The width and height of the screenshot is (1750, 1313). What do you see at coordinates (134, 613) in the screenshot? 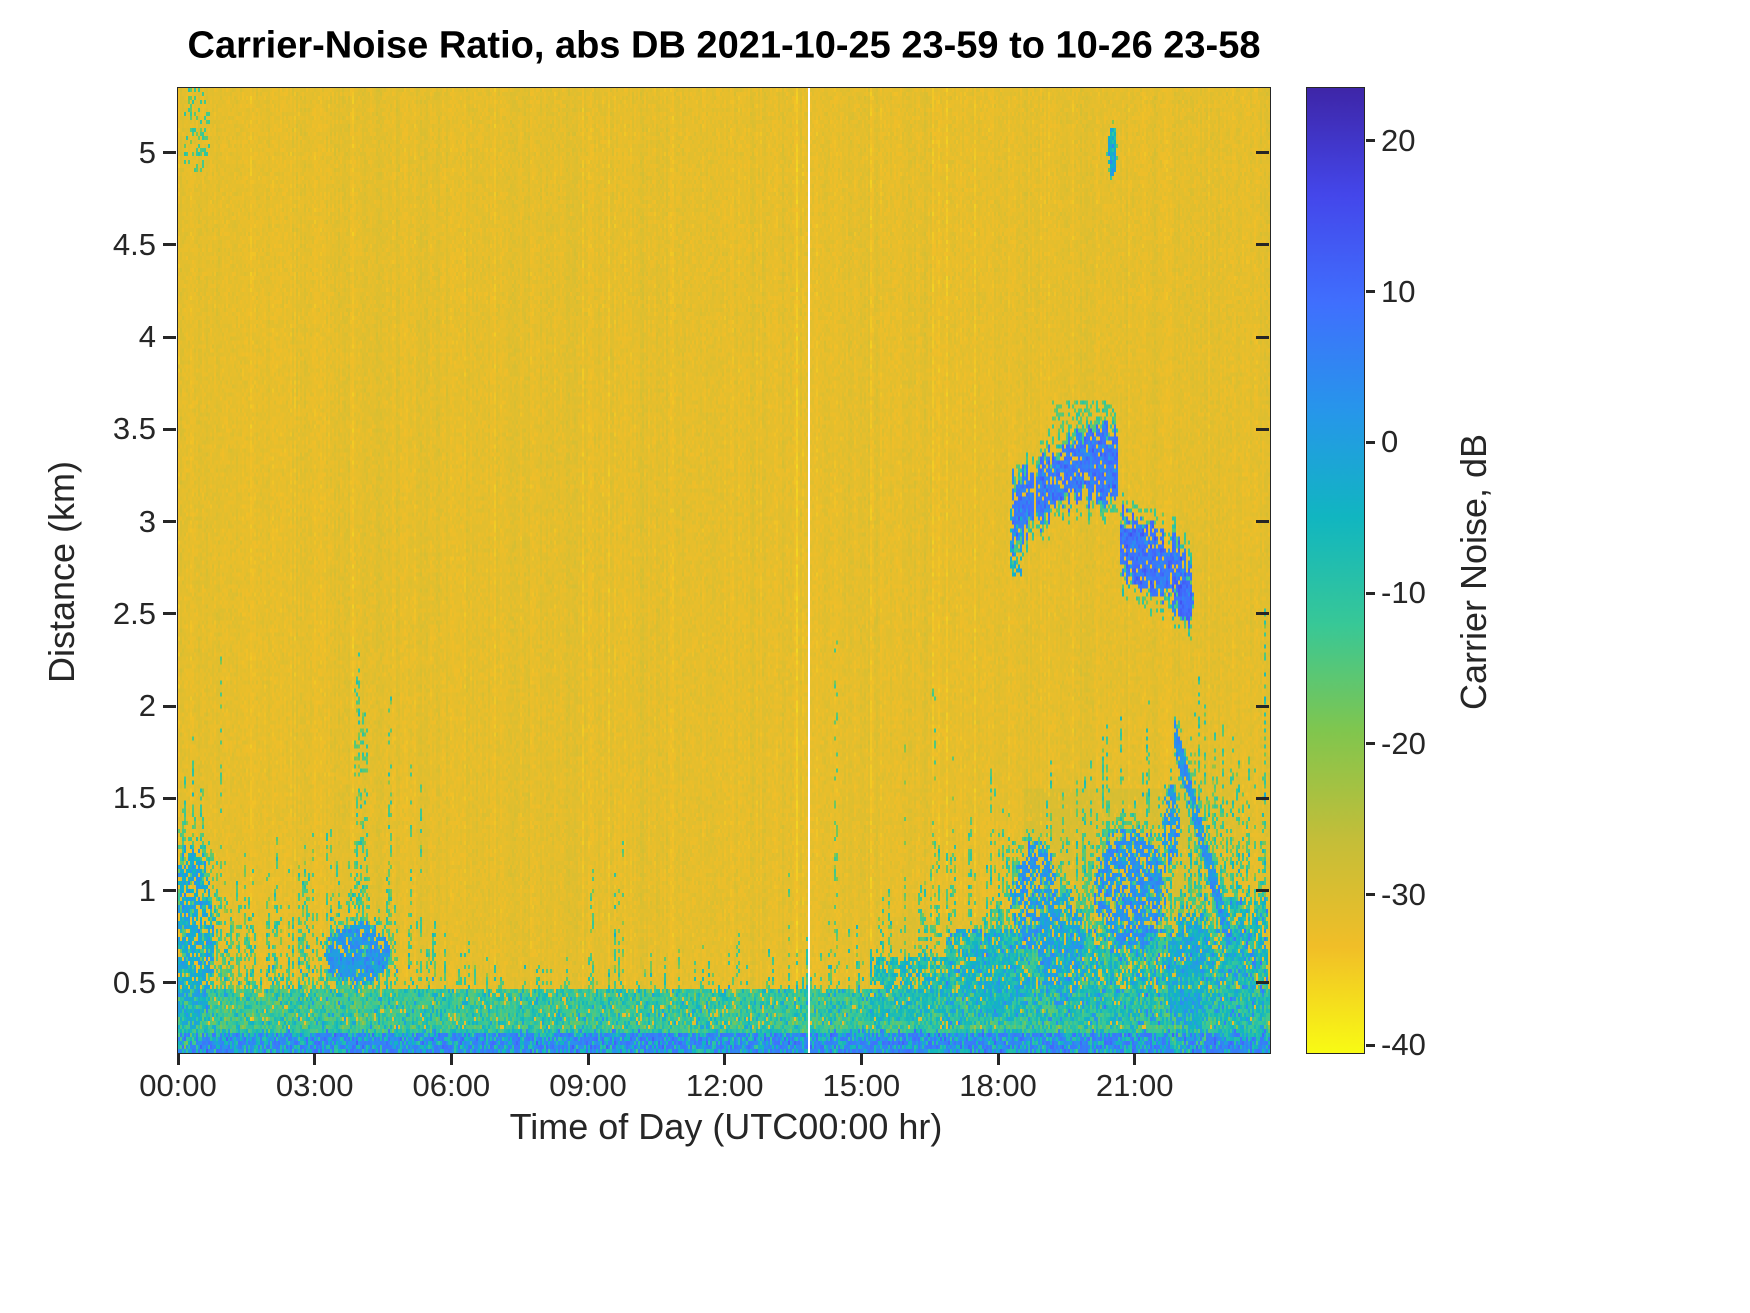
I see `y-tick-label: 2.5` at bounding box center [134, 613].